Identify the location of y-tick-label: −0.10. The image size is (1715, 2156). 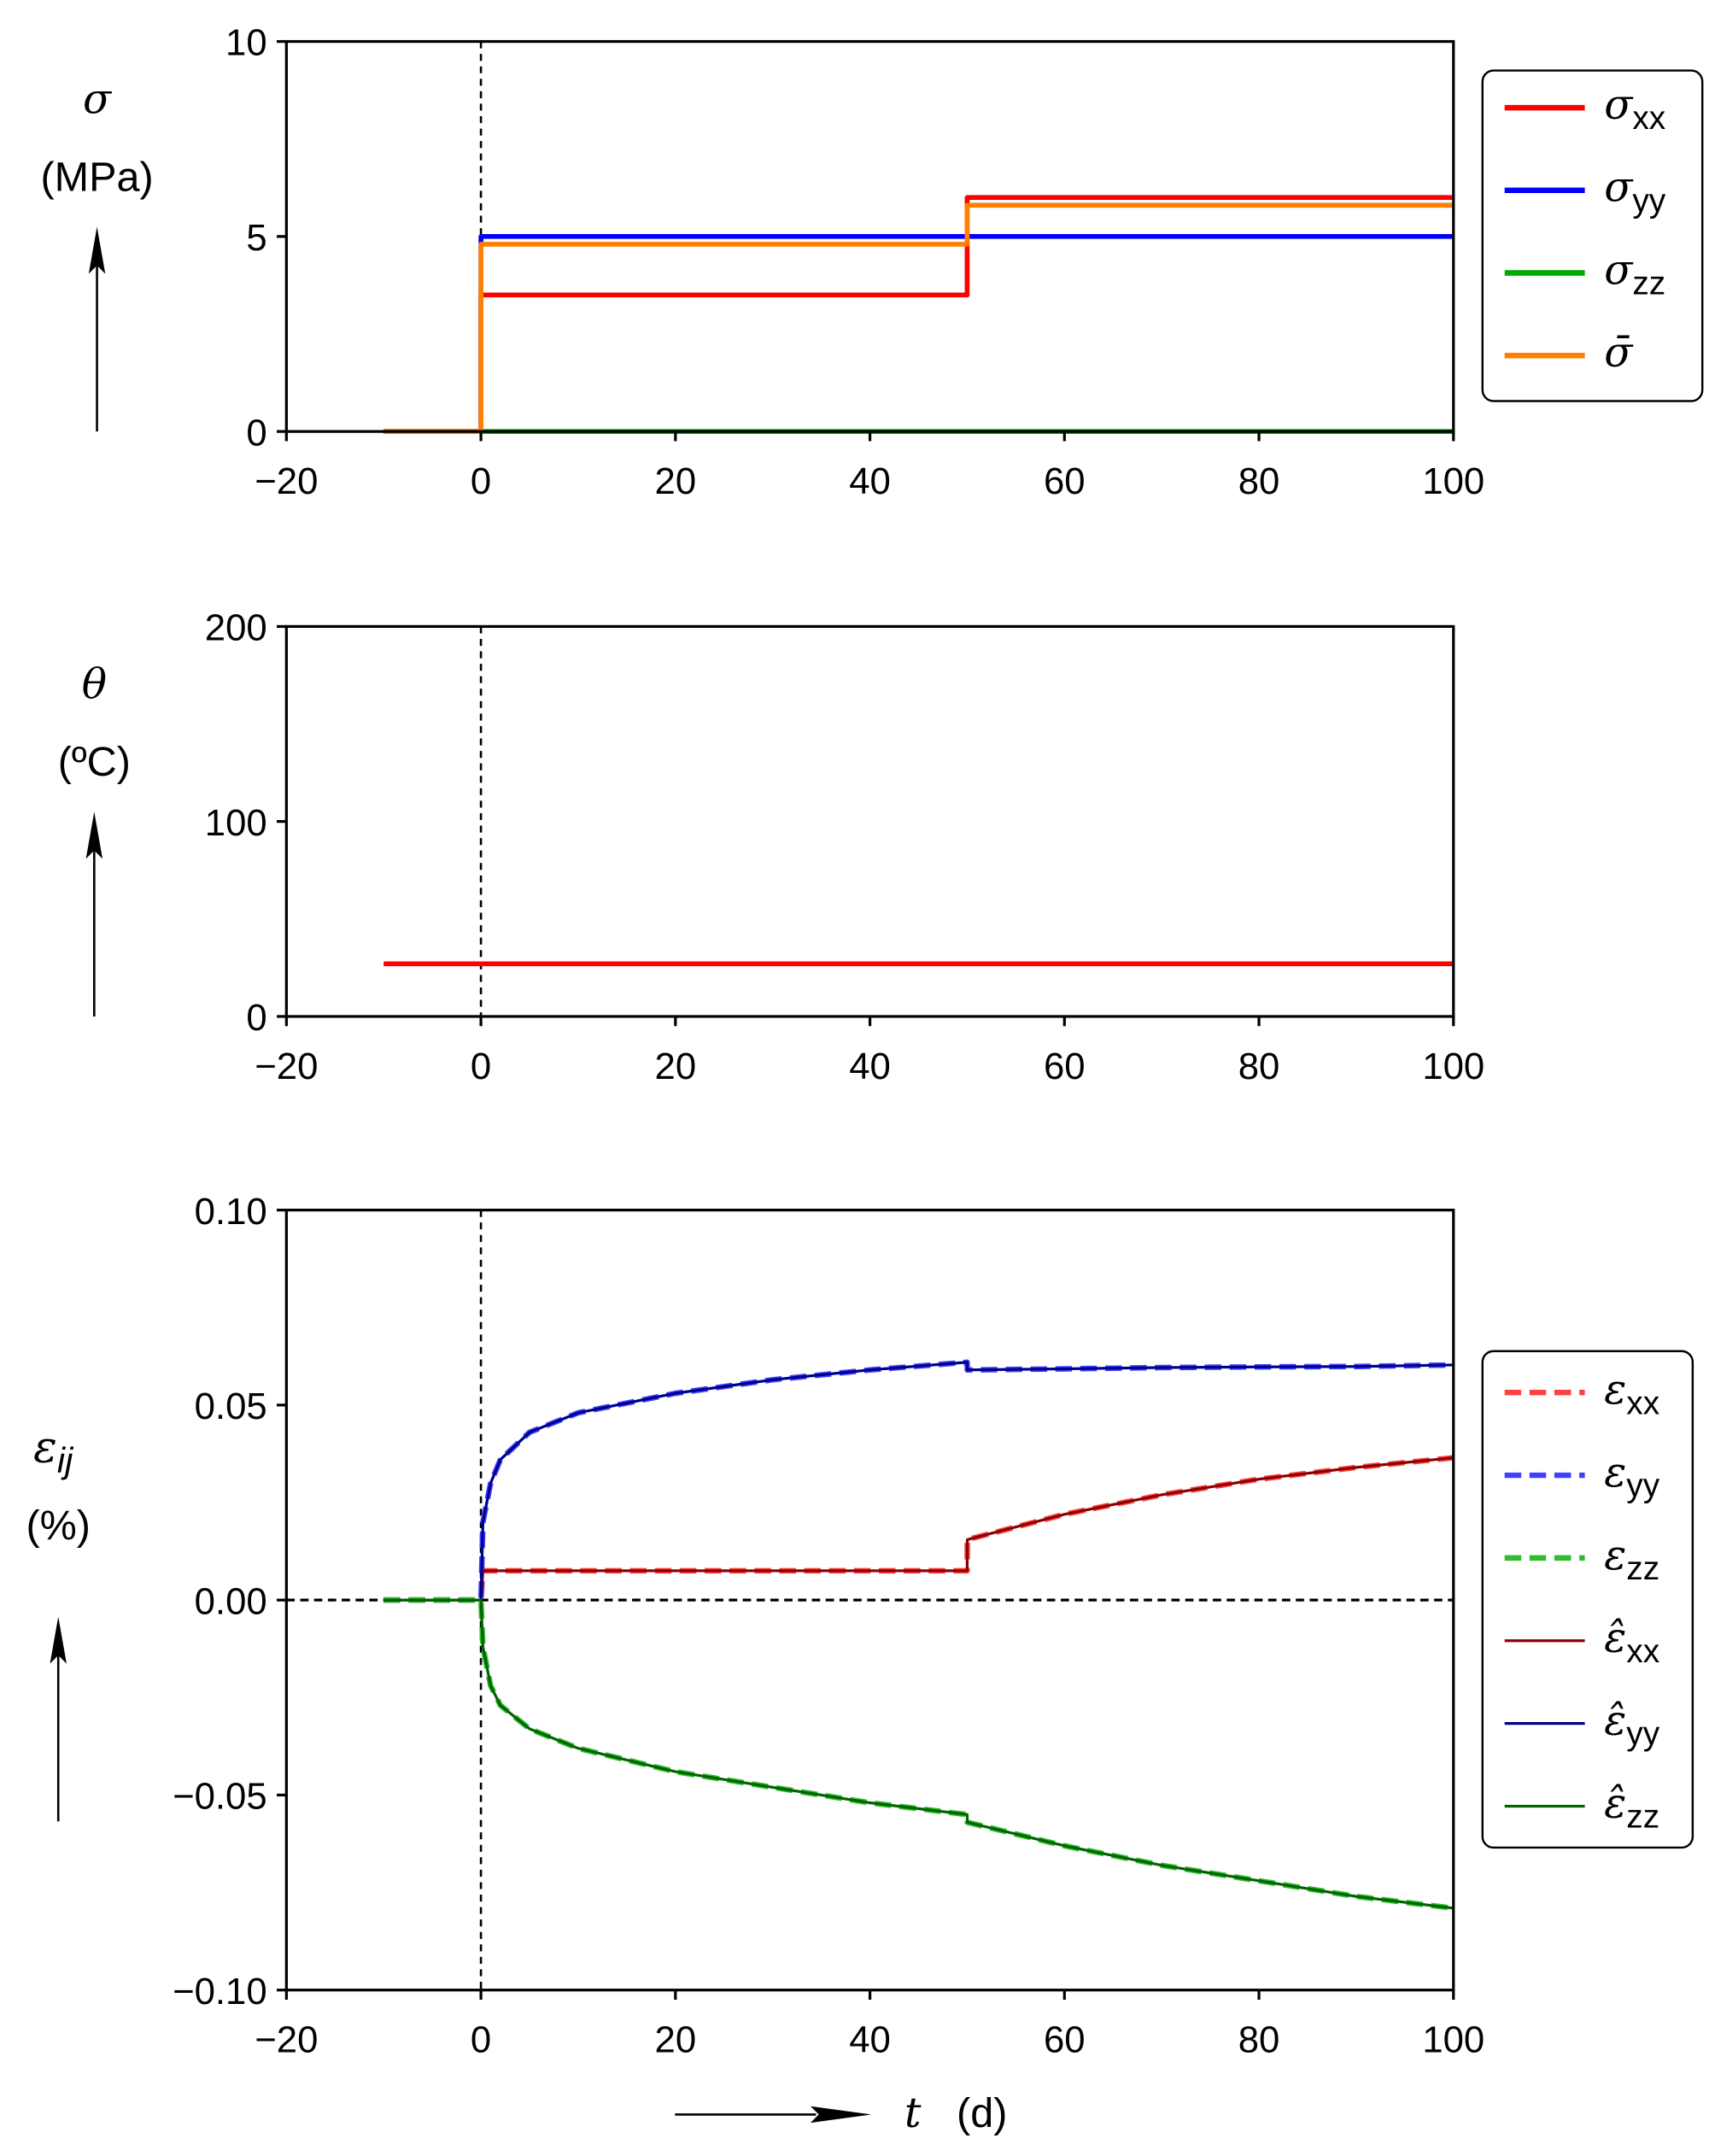
(220, 1992).